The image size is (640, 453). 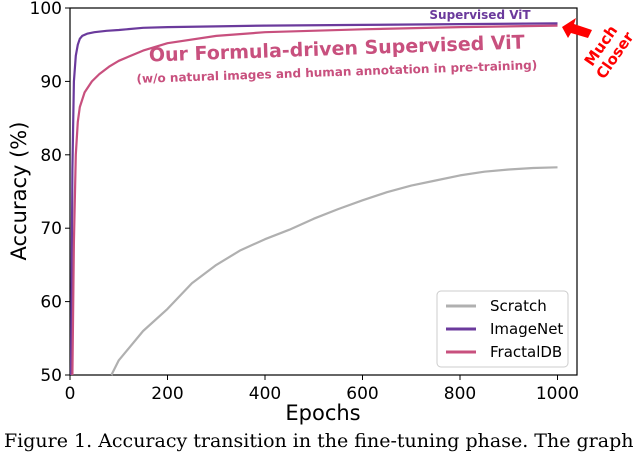 I want to click on legend: Scratch ImageNet FractalDB, so click(x=502, y=329).